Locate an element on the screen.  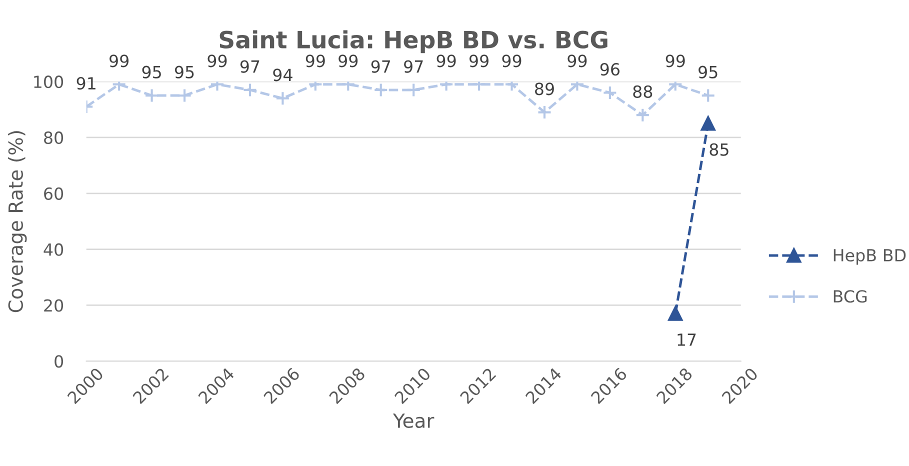
data-label: 89 is located at coordinates (544, 89).